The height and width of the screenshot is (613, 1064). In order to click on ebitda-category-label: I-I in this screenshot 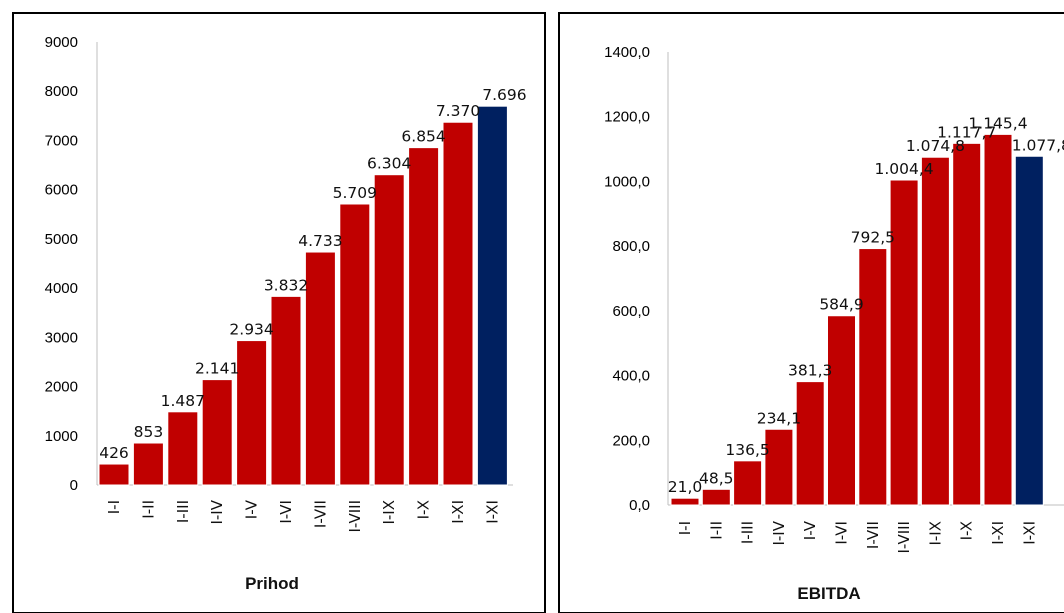, I will do `click(685, 528)`.